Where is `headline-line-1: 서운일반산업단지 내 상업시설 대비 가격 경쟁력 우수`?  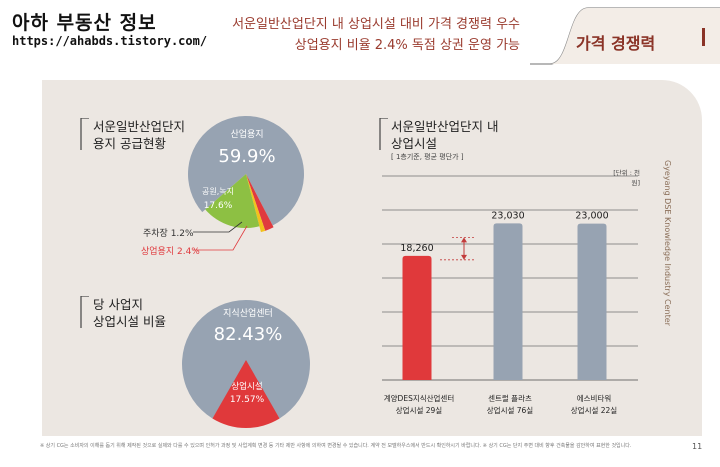 headline-line-1: 서운일반산업단지 내 상업시설 대비 가격 경쟁력 우수 is located at coordinates (376, 24).